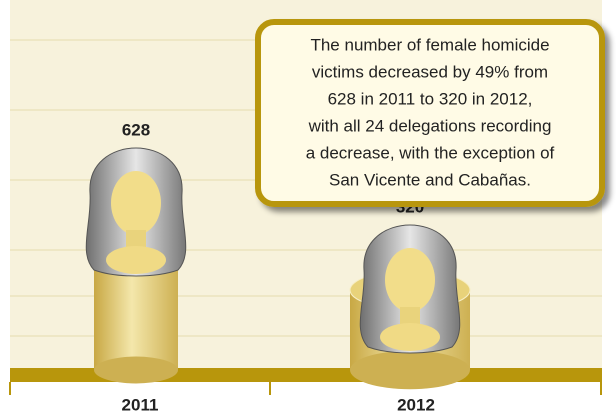 The height and width of the screenshot is (417, 616). I want to click on annotation-line: San Vicente and Cabañas., so click(430, 179).